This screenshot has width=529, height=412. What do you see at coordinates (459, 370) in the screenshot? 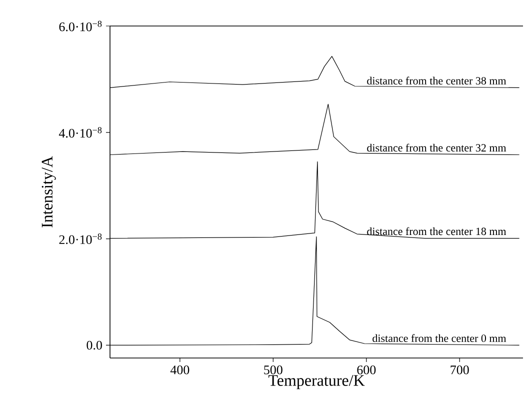
I see `x-tick-label: 700` at bounding box center [459, 370].